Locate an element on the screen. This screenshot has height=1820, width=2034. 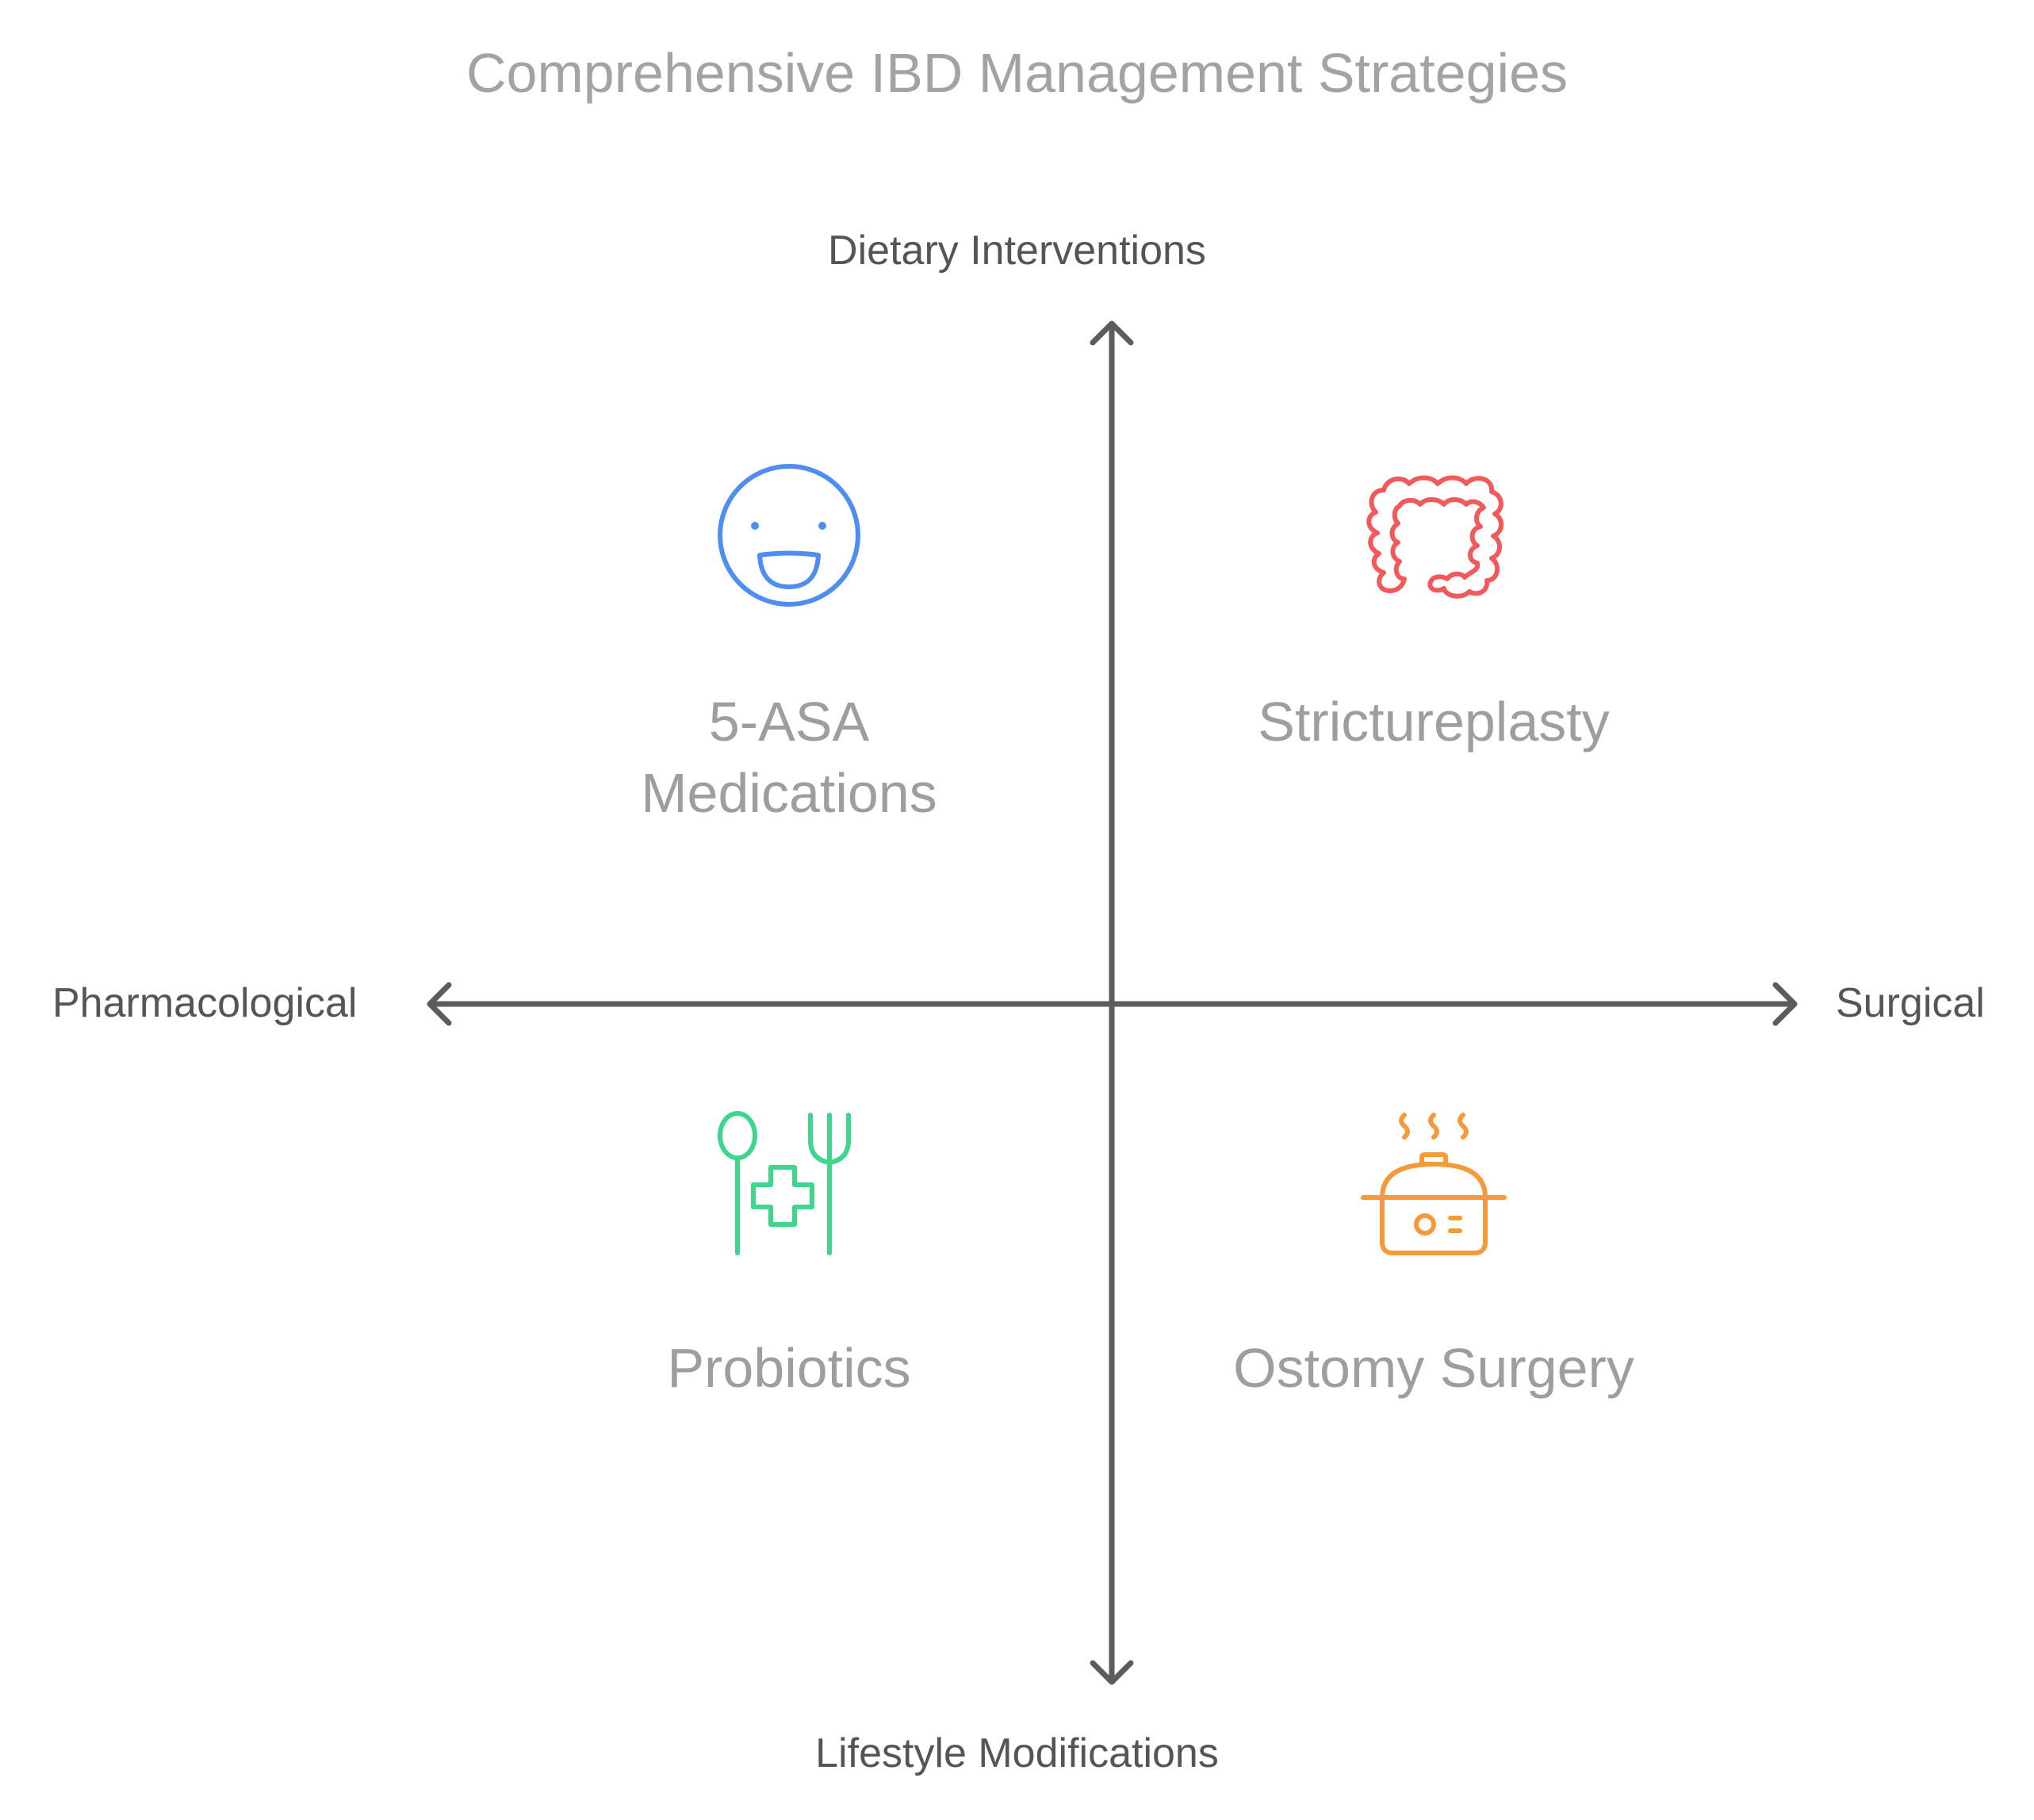
quadrant-label-top-left: 5-ASA Medications is located at coordinates (789, 757).